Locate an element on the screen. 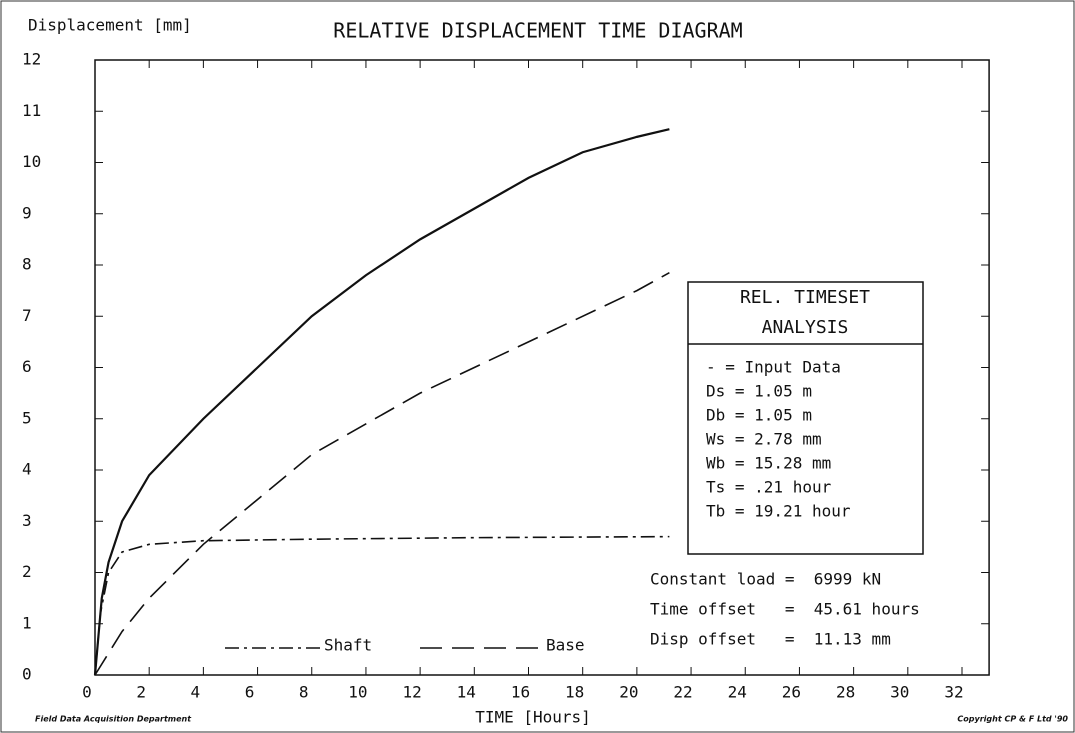  y-tick-label: 12 is located at coordinates (31, 59).